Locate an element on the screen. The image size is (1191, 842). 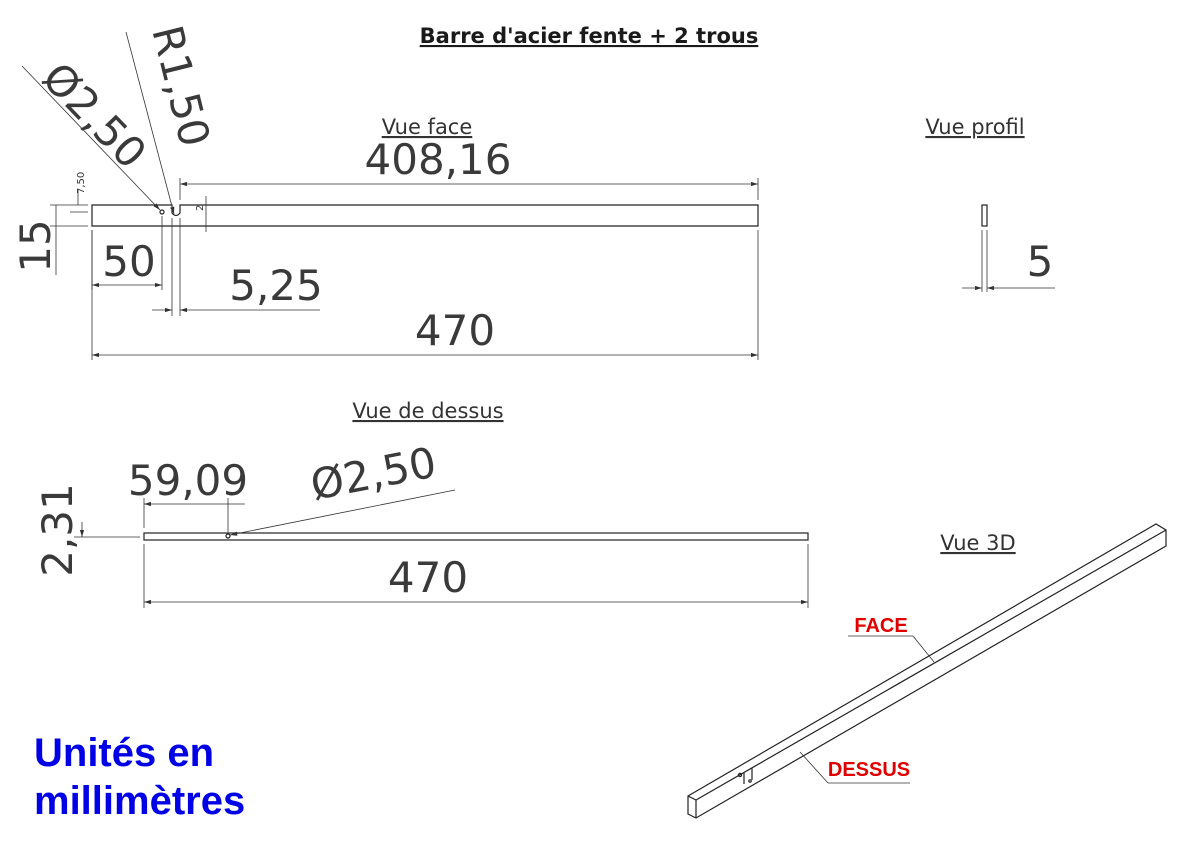
callout-dessus-label: DESSUS is located at coordinates (869, 770).